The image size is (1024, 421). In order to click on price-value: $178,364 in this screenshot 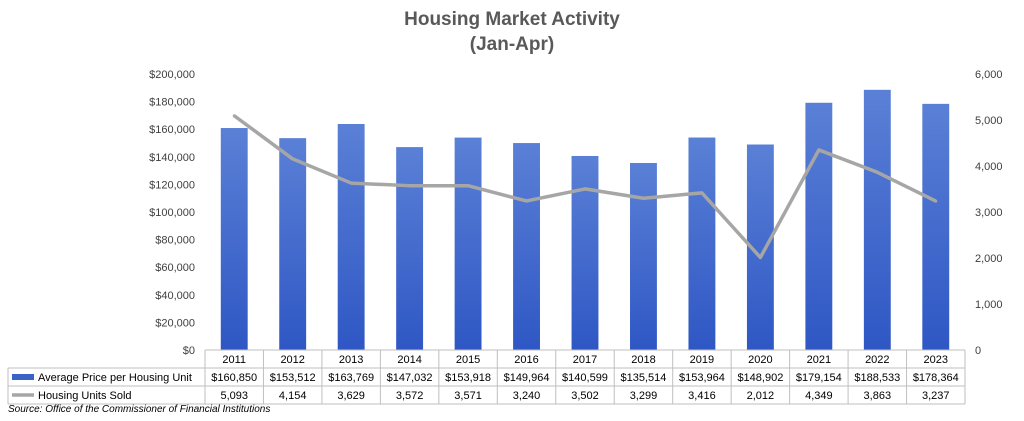, I will do `click(936, 378)`.